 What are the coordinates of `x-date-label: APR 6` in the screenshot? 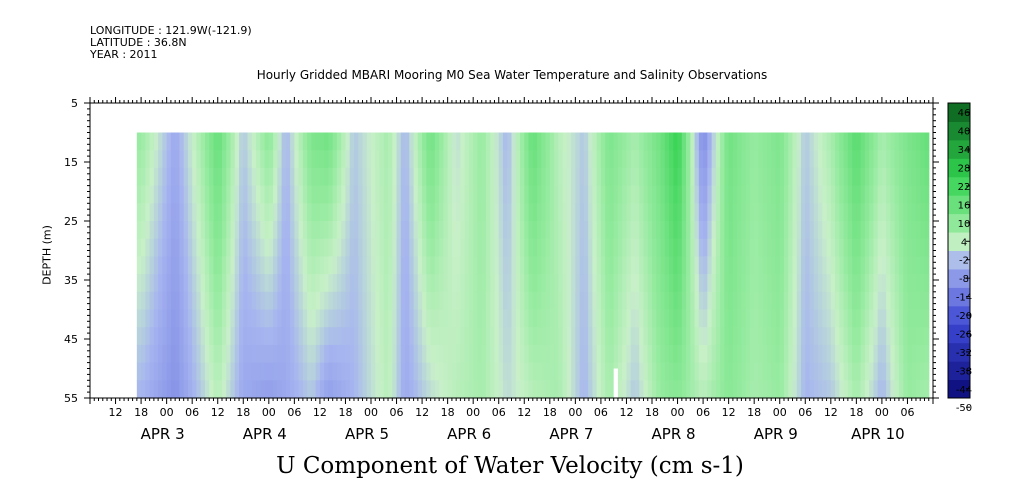 It's located at (469, 434).